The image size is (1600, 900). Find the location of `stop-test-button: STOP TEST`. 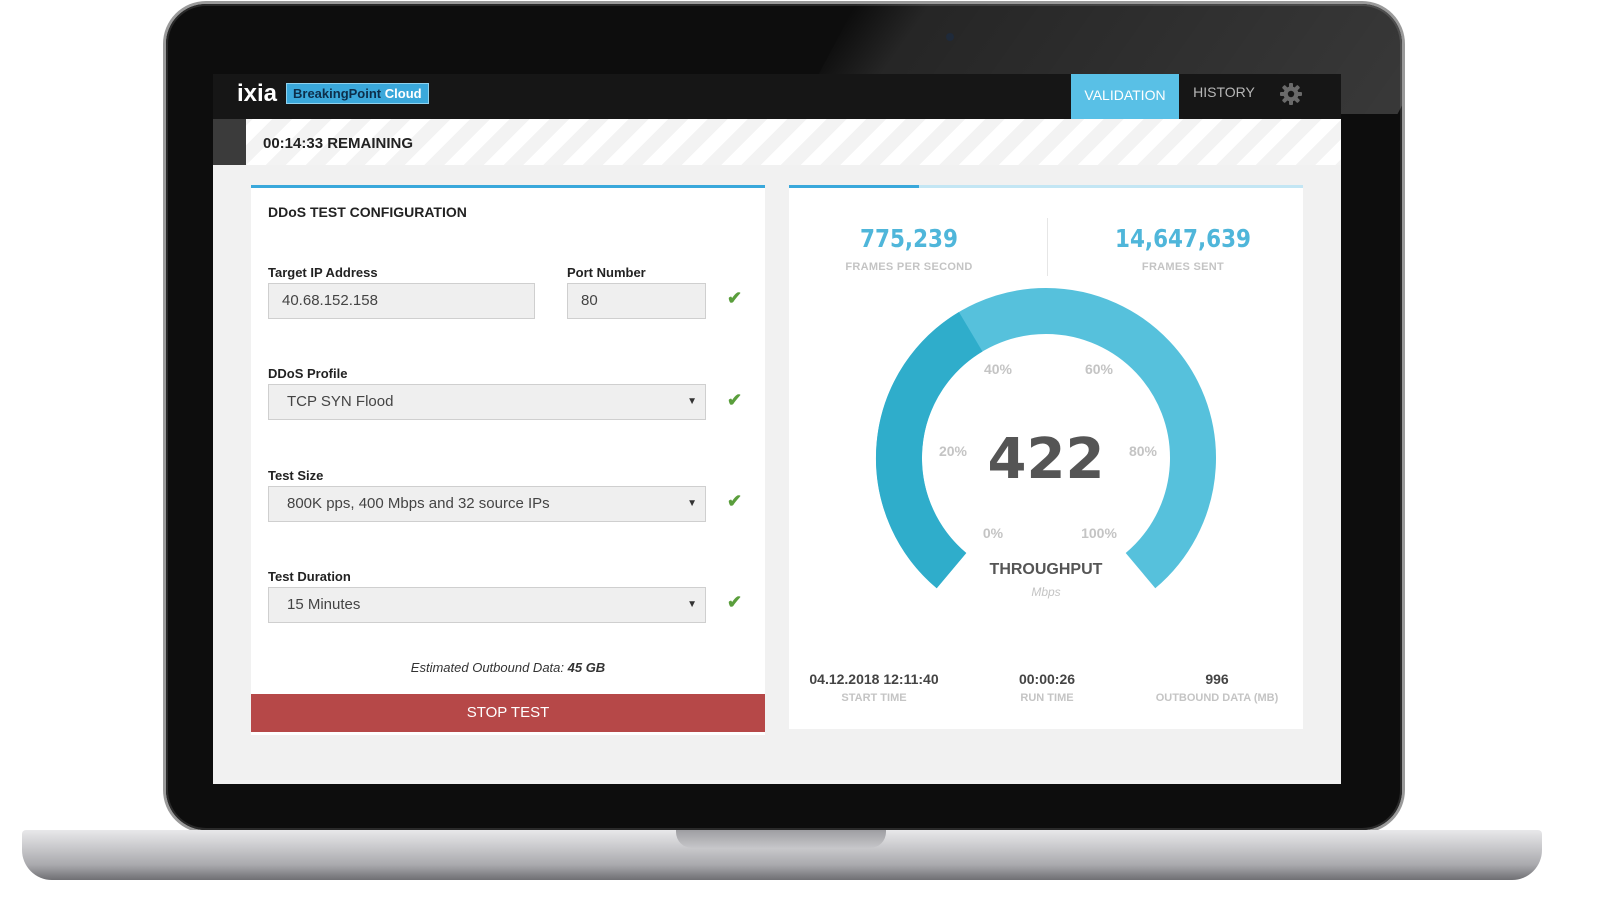

stop-test-button: STOP TEST is located at coordinates (508, 713).